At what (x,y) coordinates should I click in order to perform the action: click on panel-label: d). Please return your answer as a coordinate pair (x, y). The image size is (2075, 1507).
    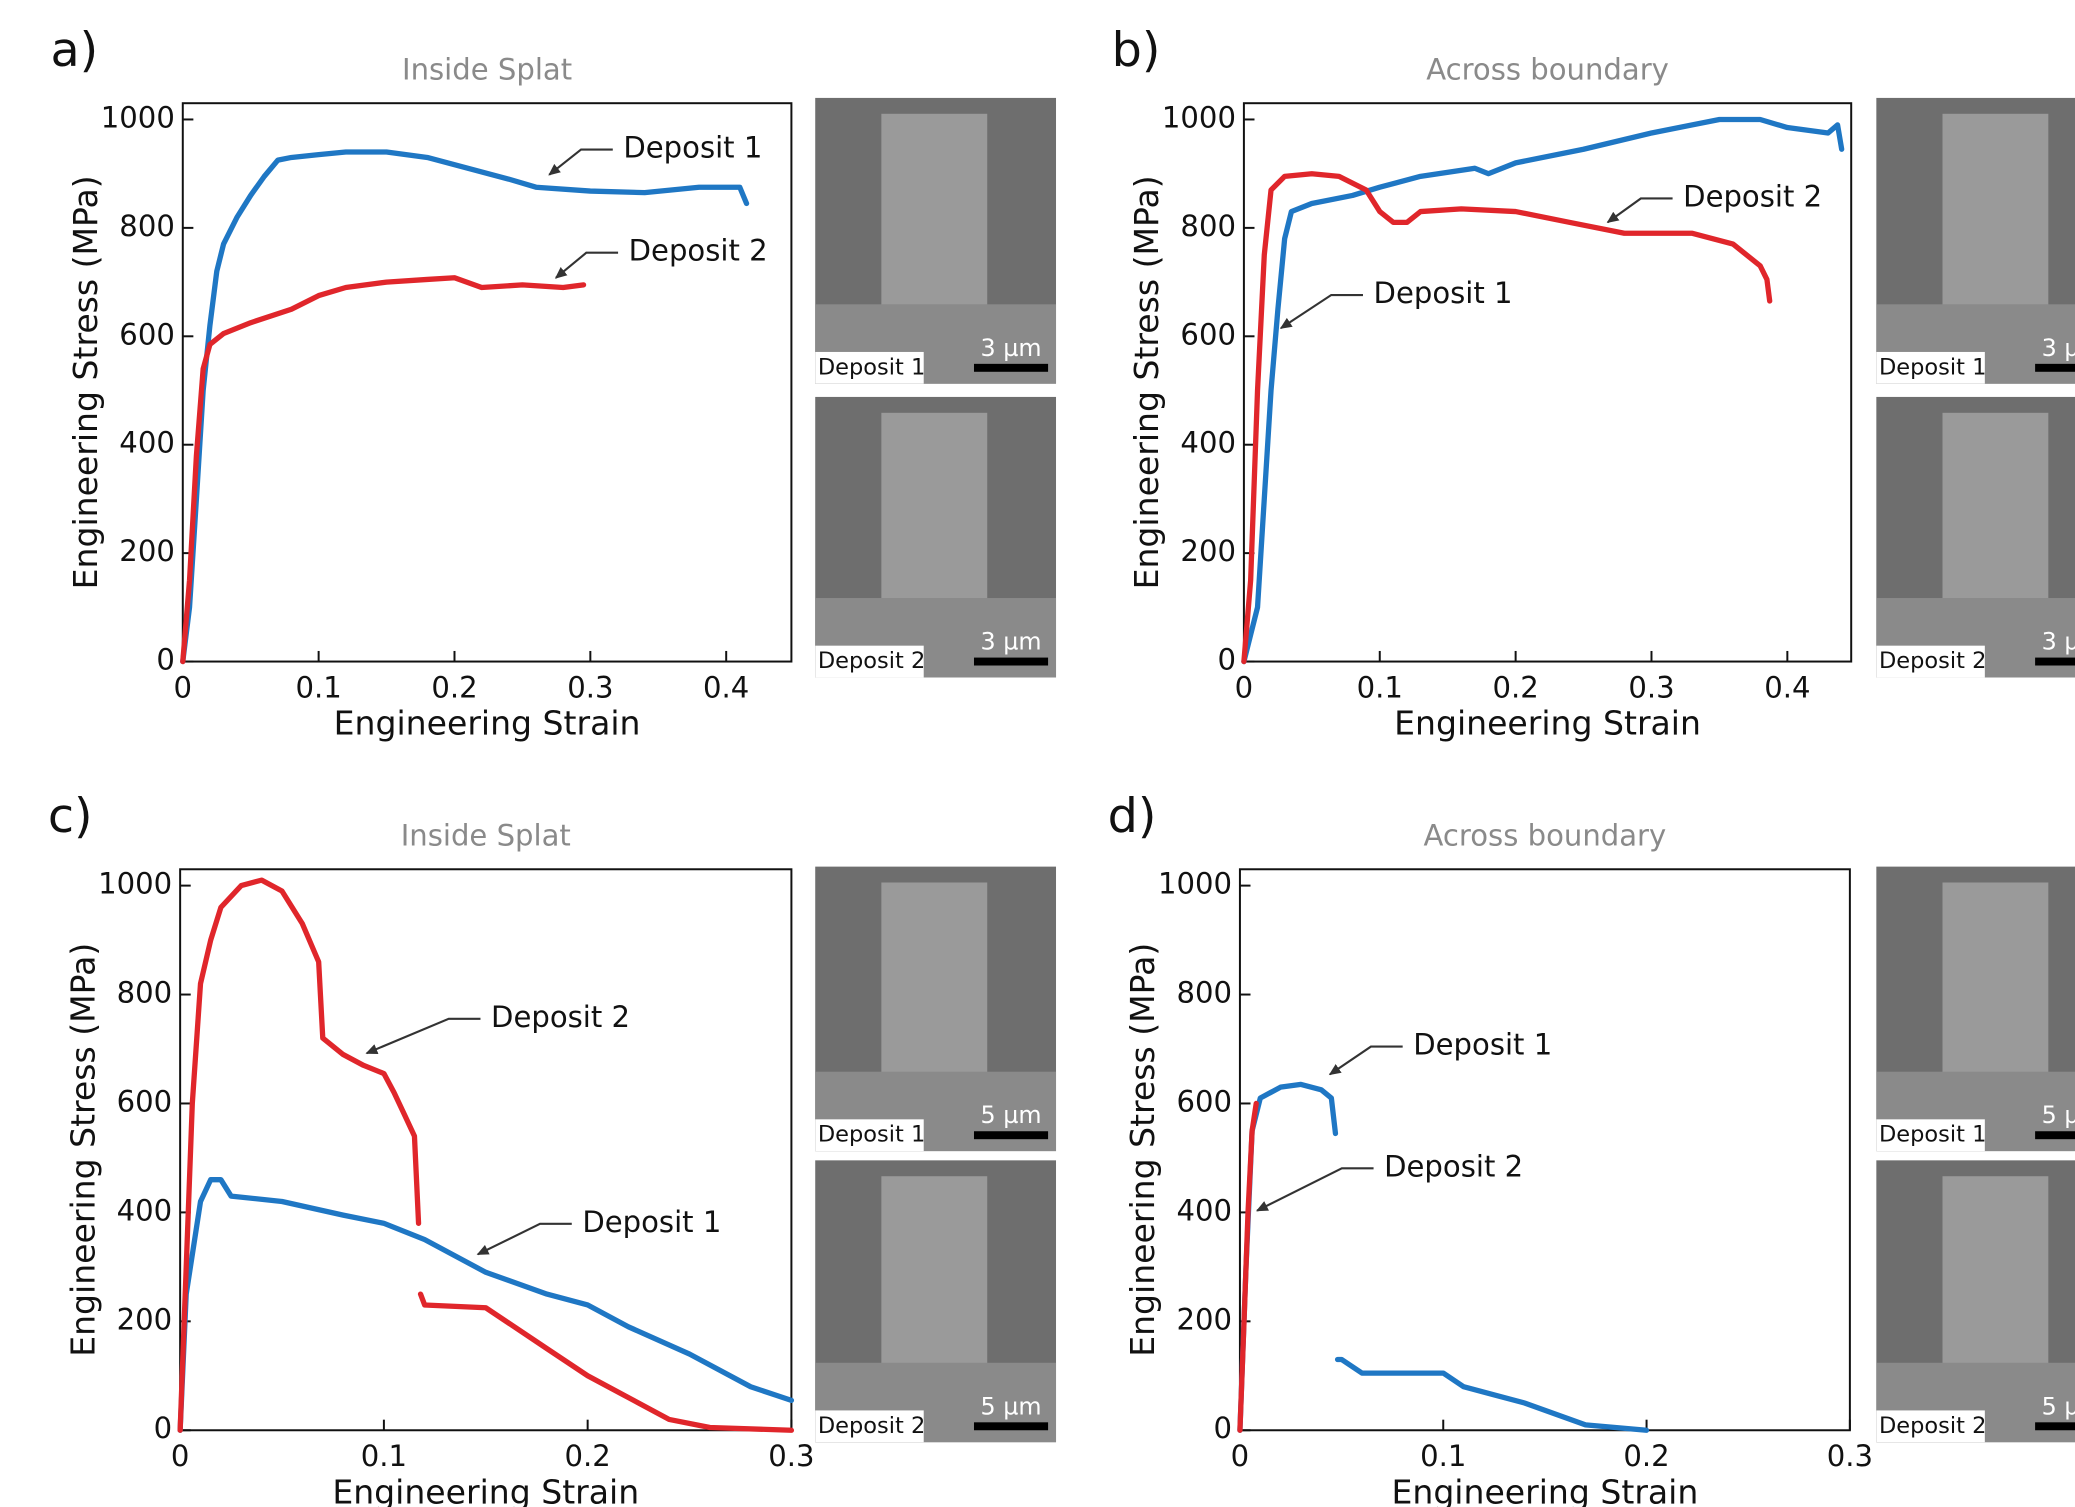
    Looking at the image, I should click on (1132, 816).